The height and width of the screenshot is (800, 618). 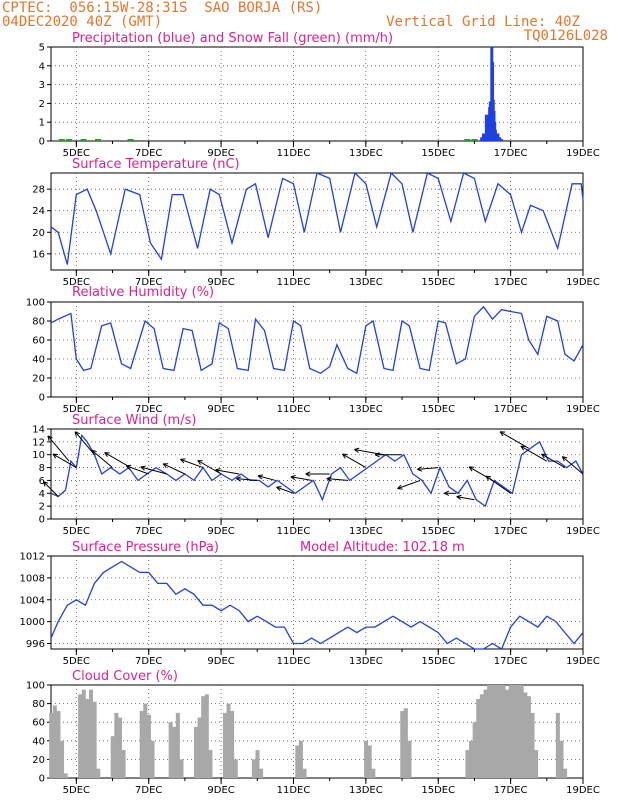 What do you see at coordinates (42, 104) in the screenshot?
I see `y-tick-label: 2` at bounding box center [42, 104].